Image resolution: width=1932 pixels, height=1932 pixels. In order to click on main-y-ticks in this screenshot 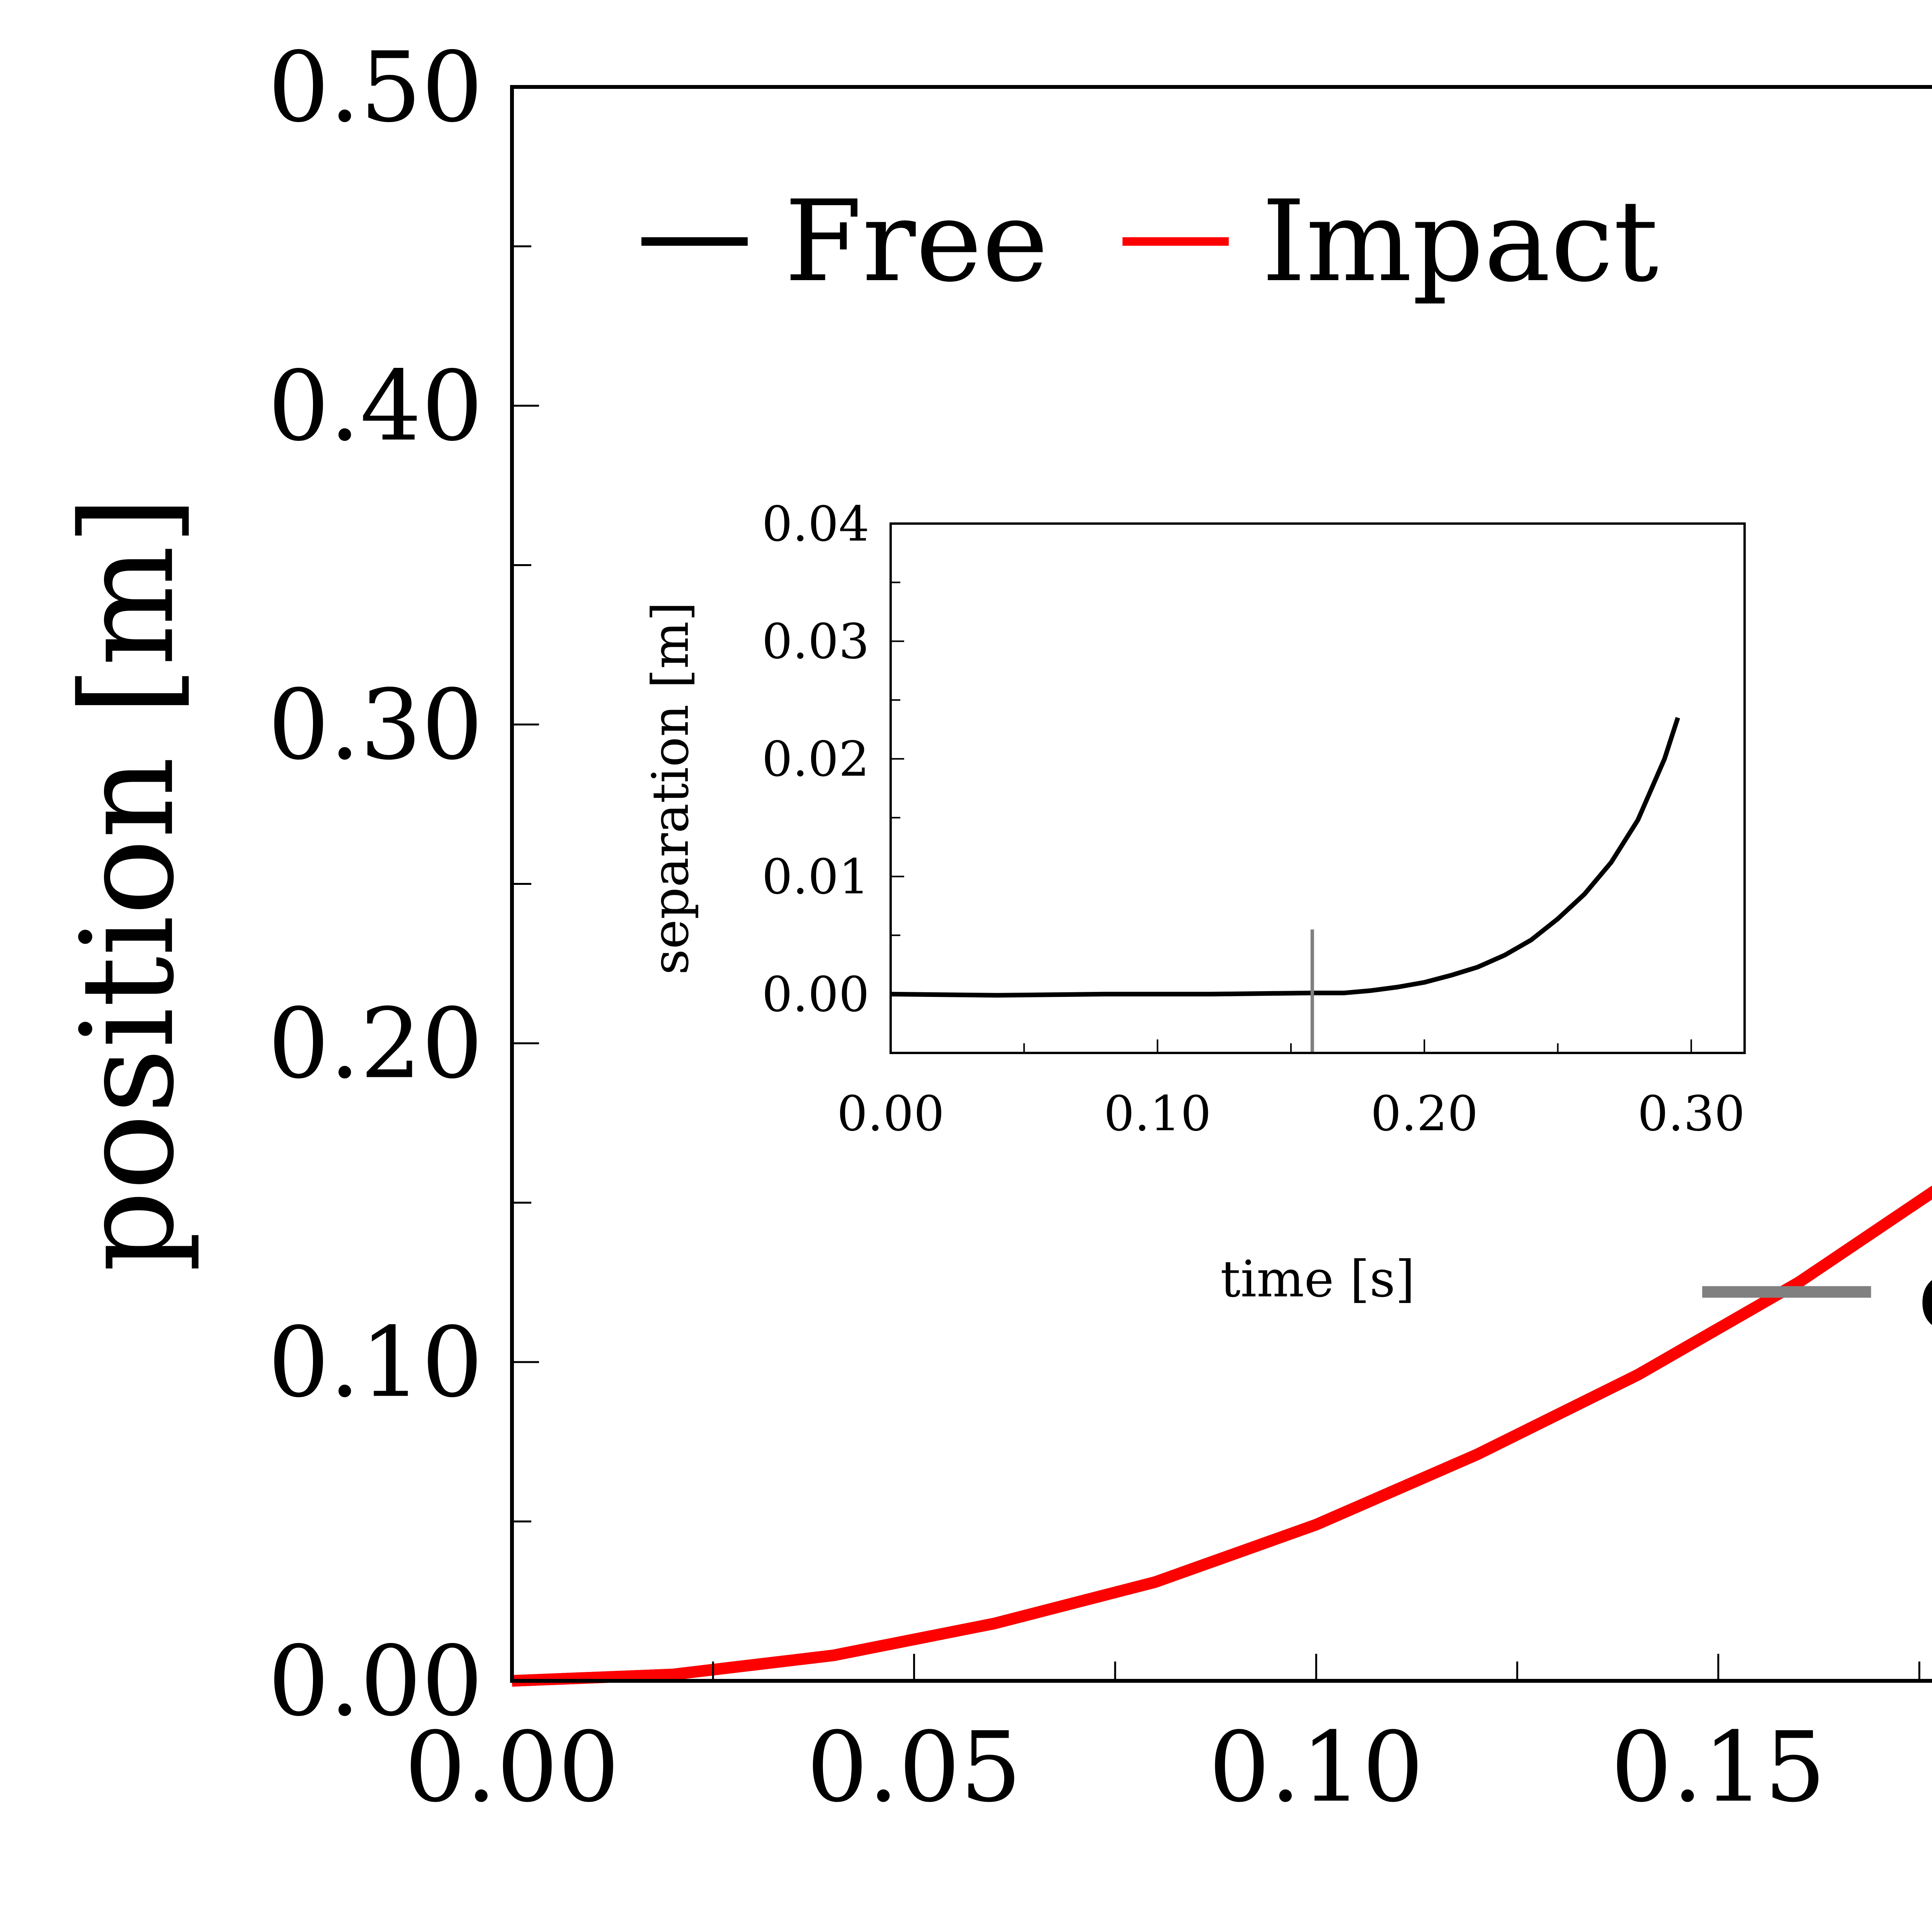, I will do `click(525, 884)`.